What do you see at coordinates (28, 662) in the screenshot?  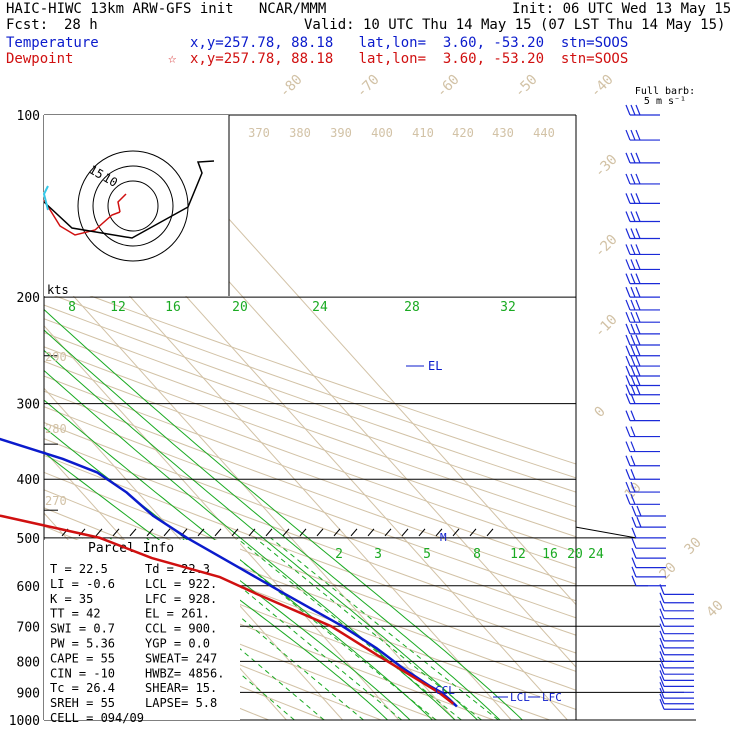 I see `pressure-label-800: 800` at bounding box center [28, 662].